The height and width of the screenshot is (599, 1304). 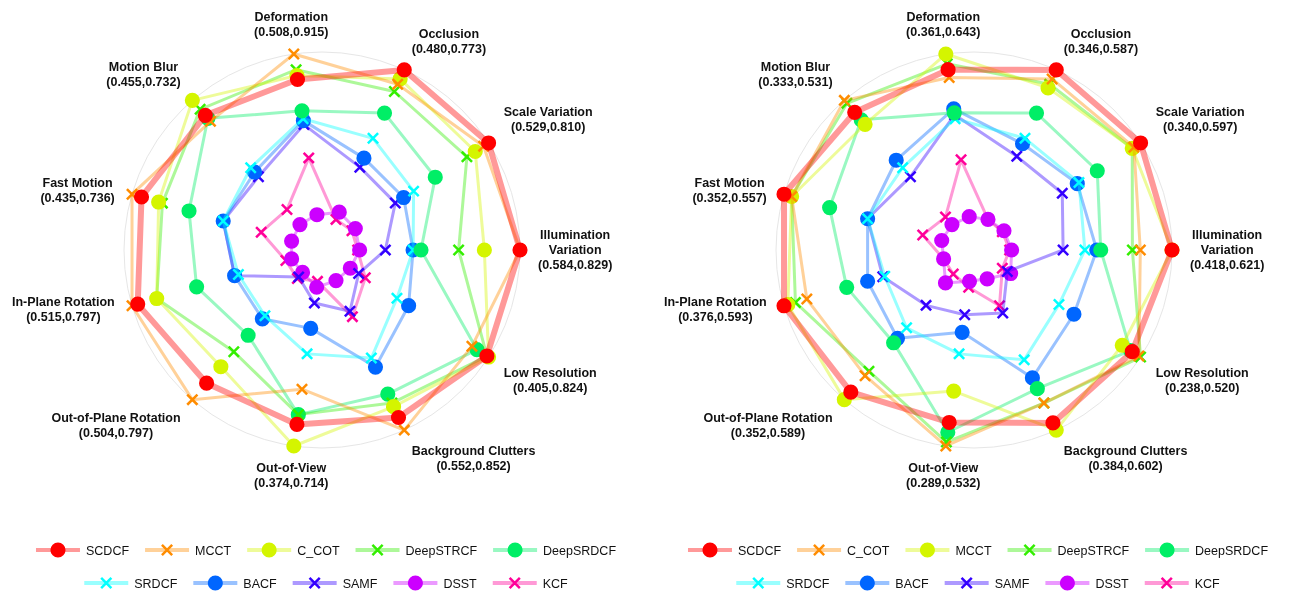 I want to click on spoke-label: Out-of-Plane Rotation (0.504,0.797), so click(x=116, y=426).